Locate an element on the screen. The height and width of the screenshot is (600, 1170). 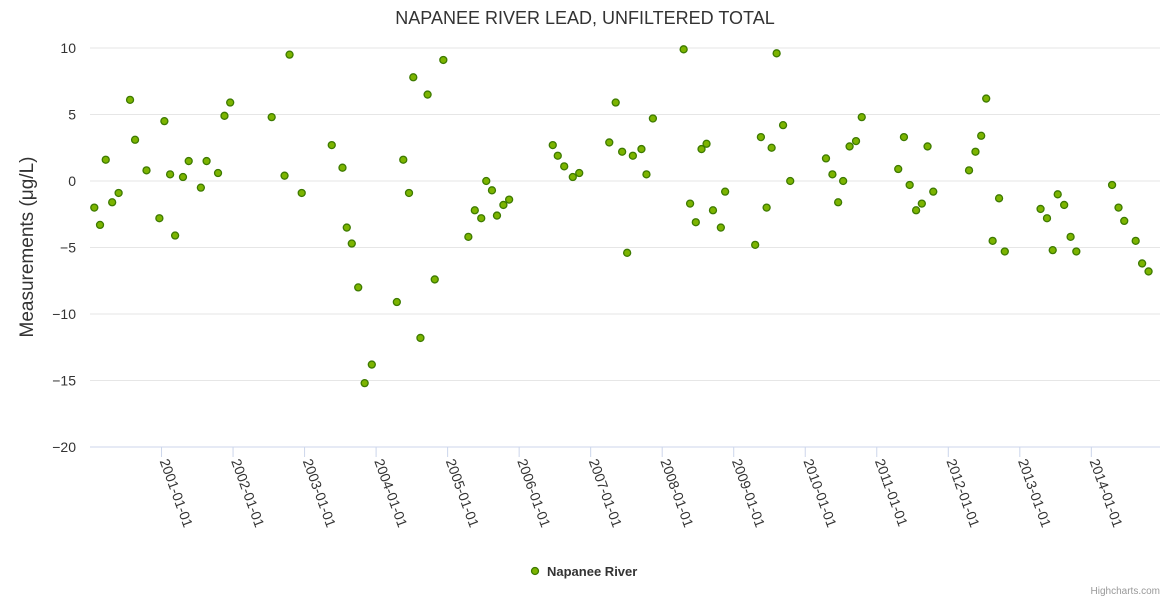
legend-label: Napanee River is located at coordinates (592, 571).